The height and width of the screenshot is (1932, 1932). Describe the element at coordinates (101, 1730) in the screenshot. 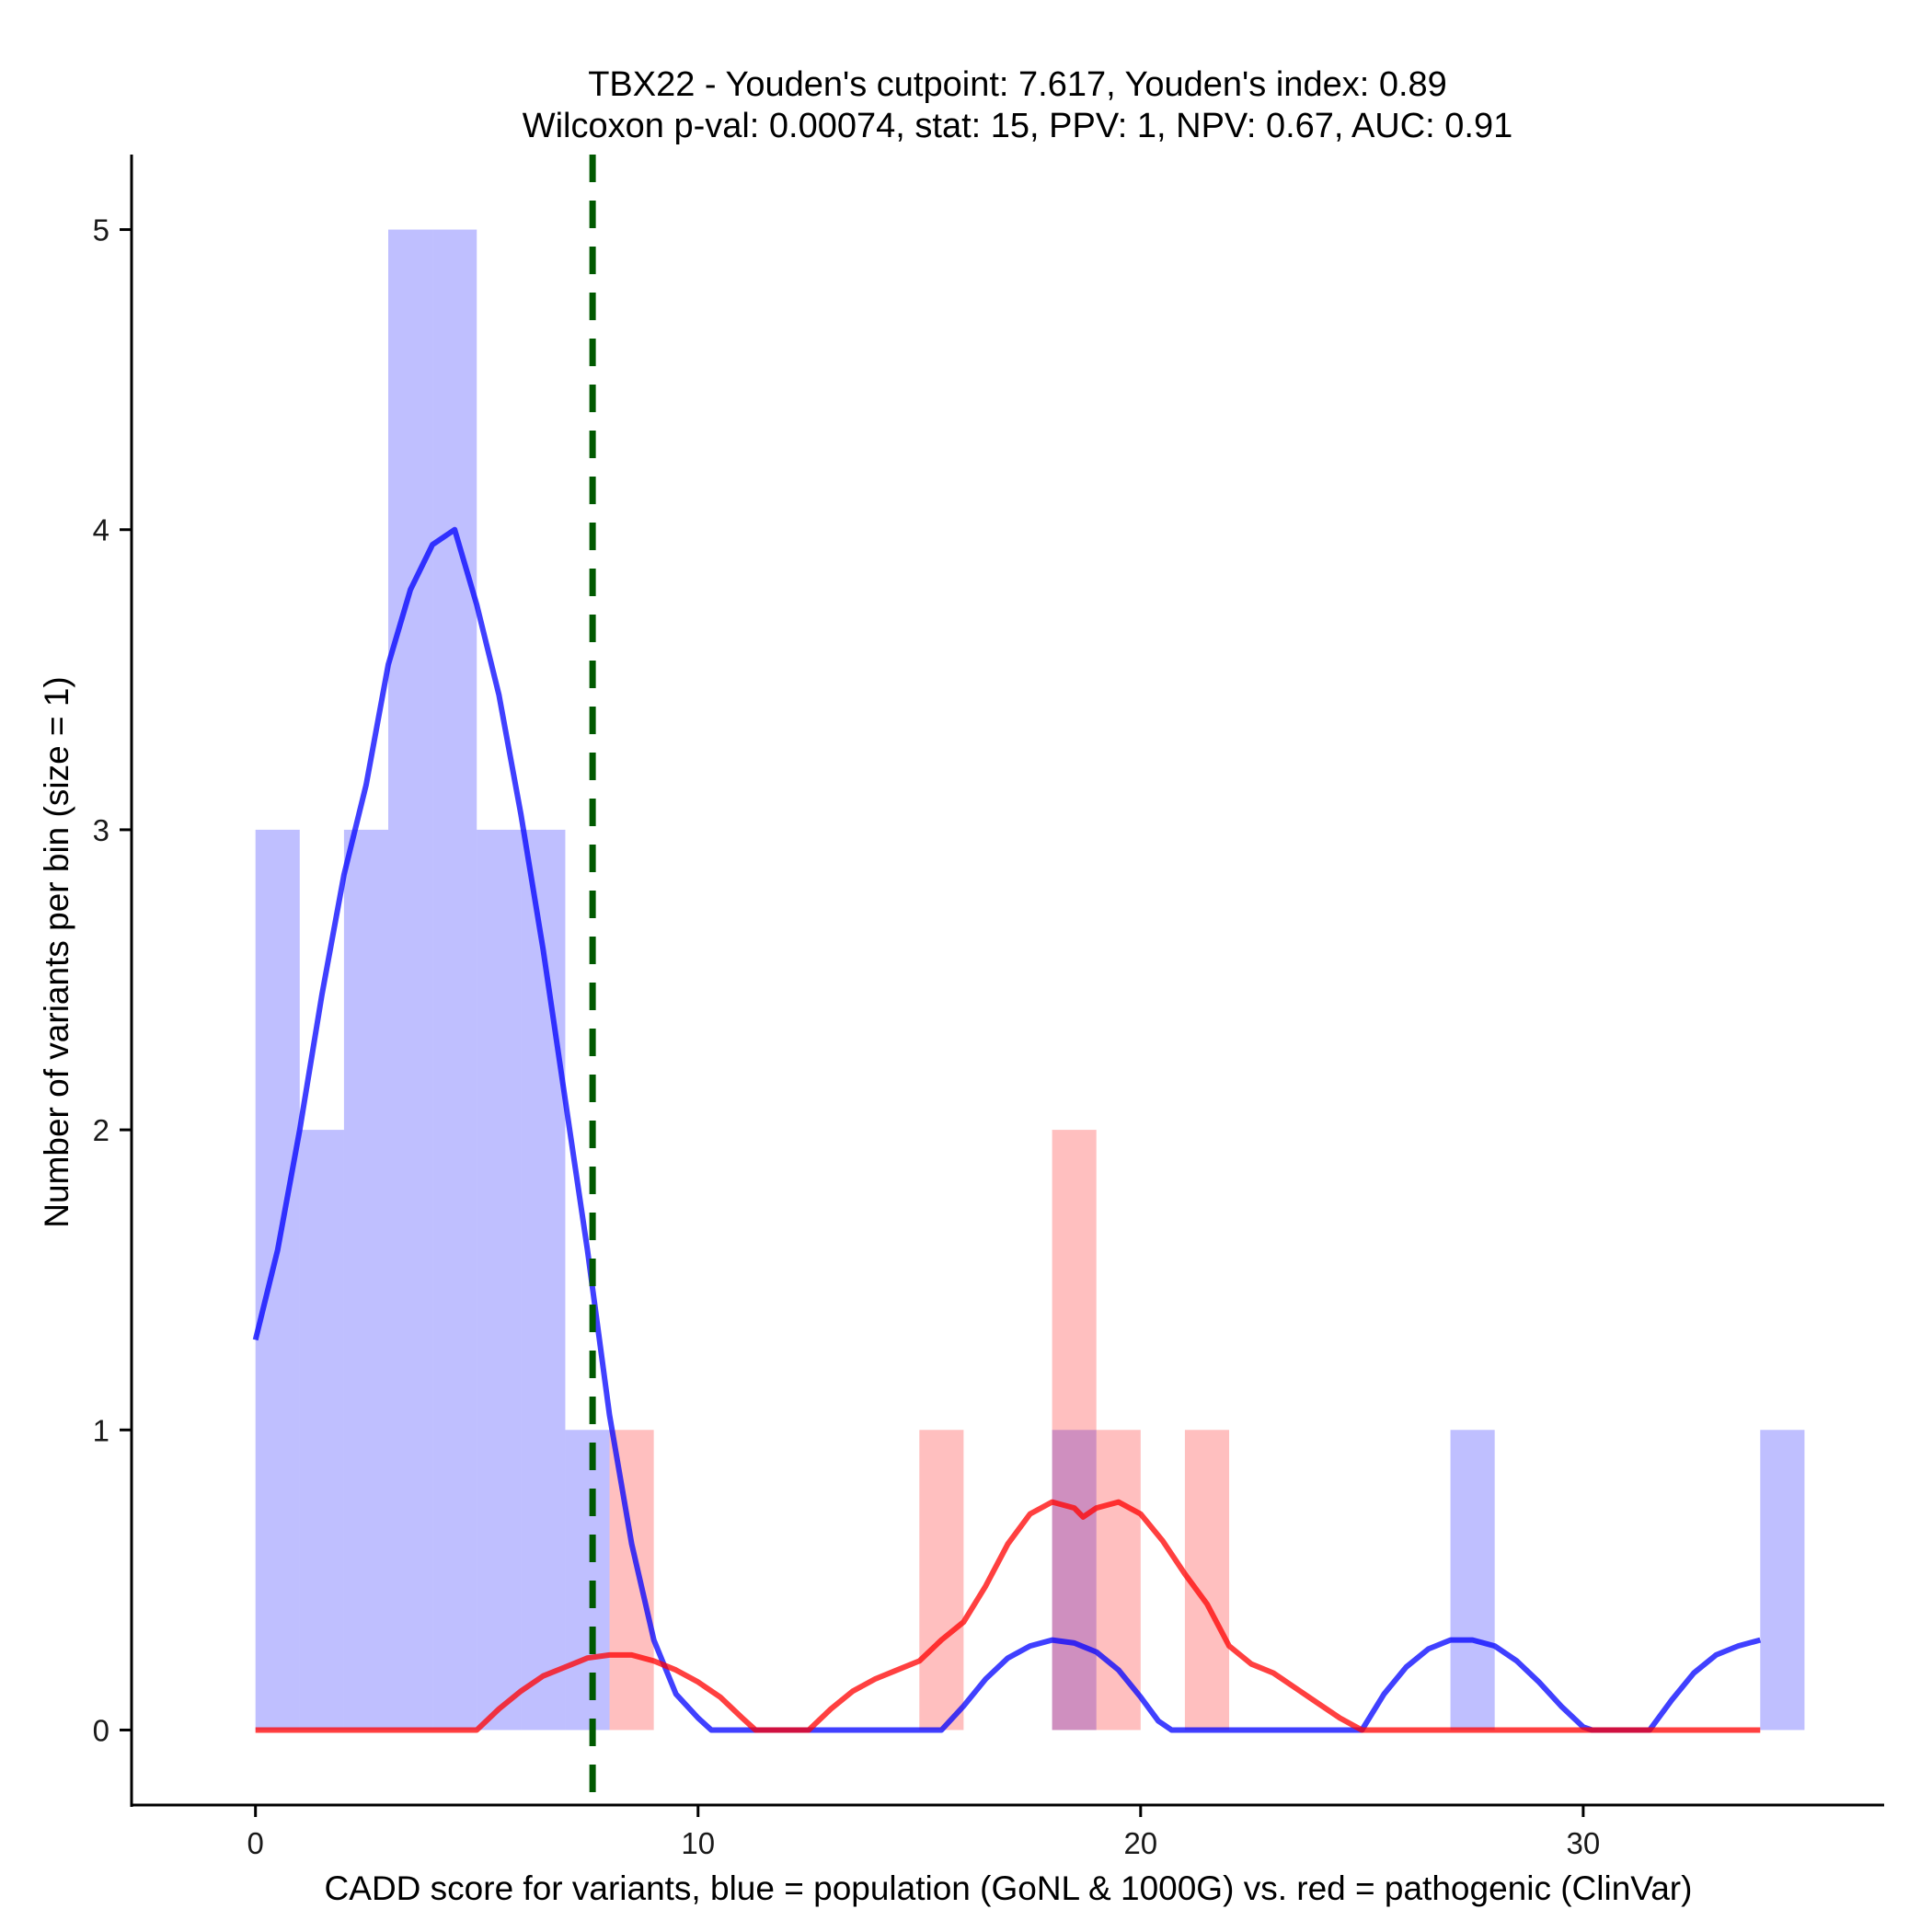

I see `y-tick-label: 0` at that location.